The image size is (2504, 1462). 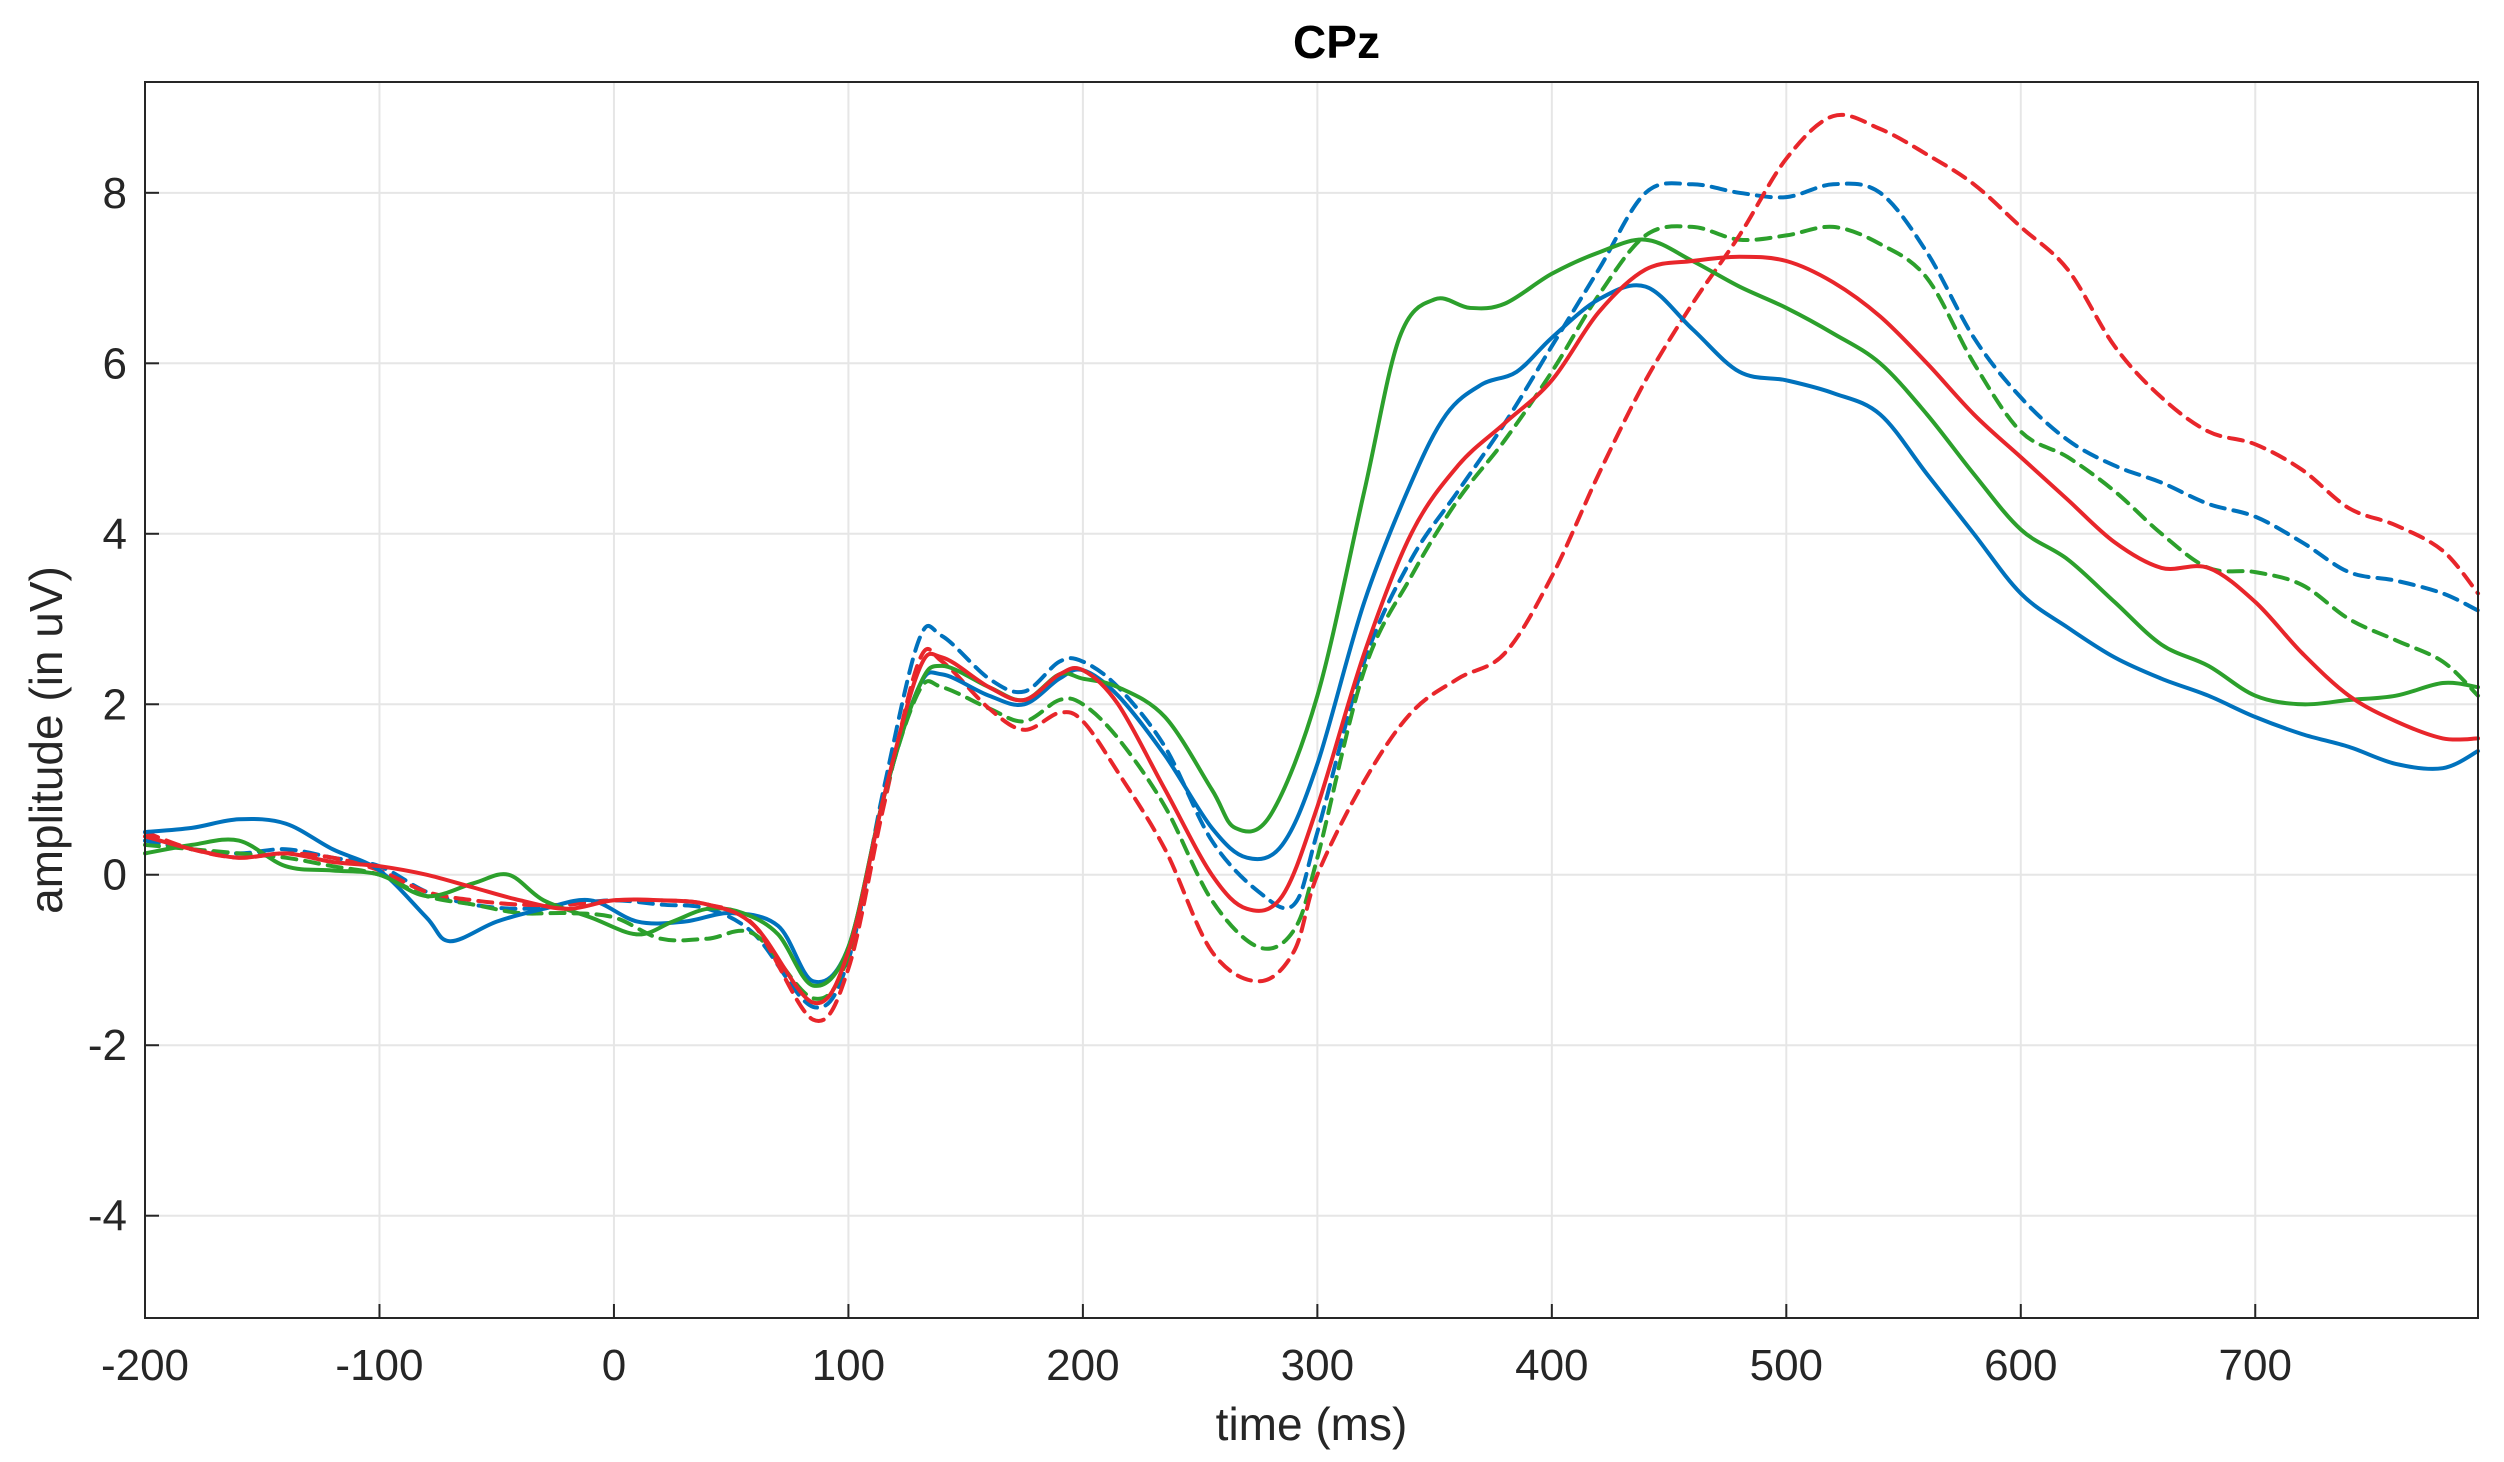 I want to click on x-tick-label: -200, so click(x=145, y=1365).